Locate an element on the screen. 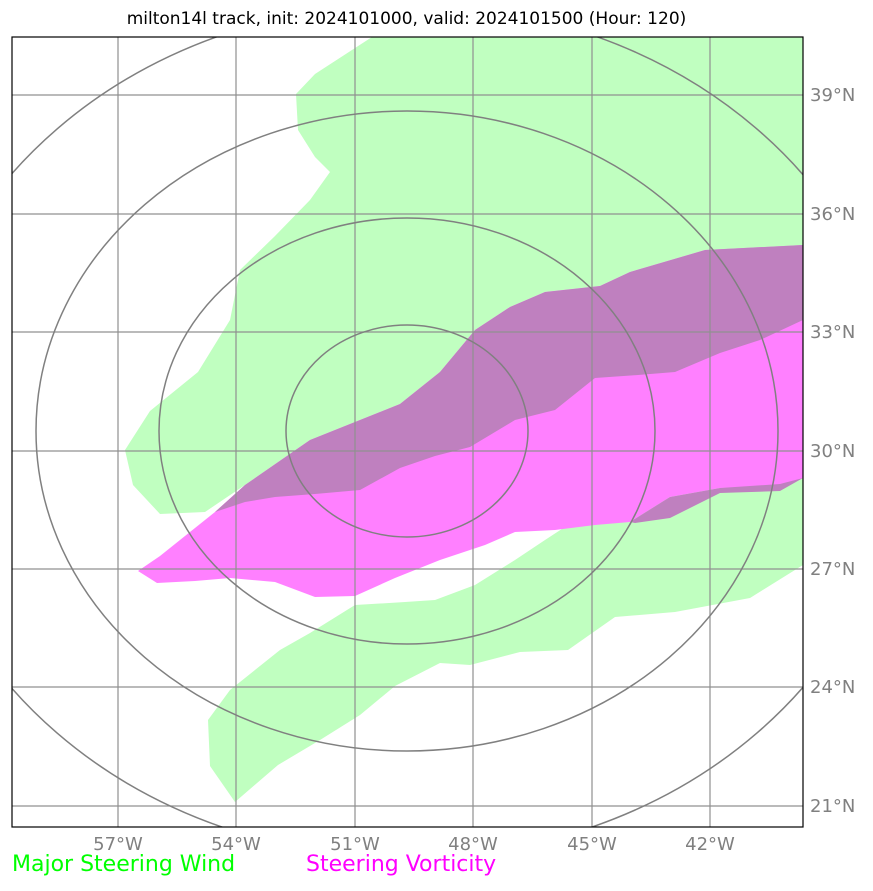  lon-label: 48°W is located at coordinates (473, 844).